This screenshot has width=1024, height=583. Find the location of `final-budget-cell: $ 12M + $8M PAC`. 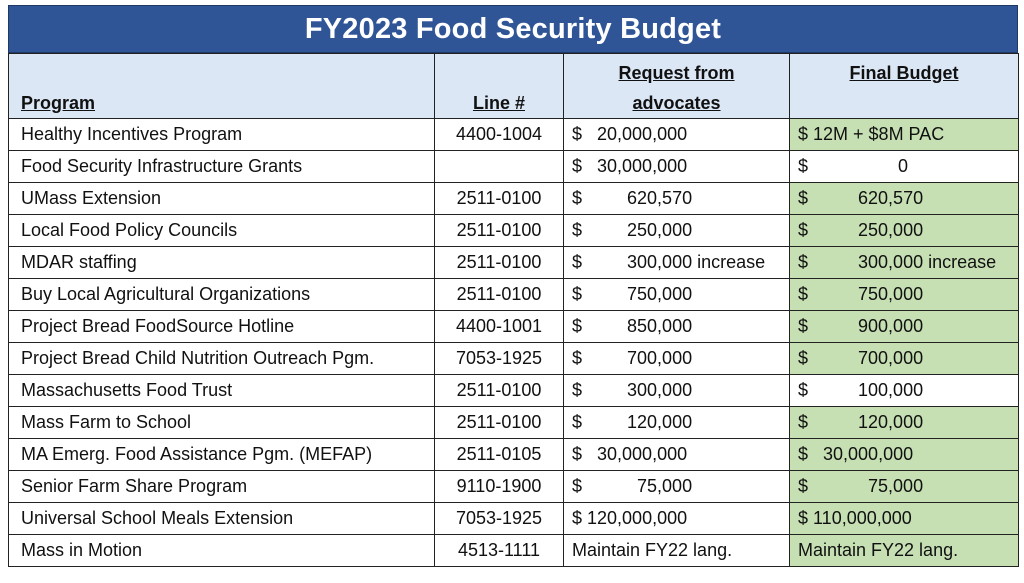

final-budget-cell: $ 12M + $8M PAC is located at coordinates (904, 134).